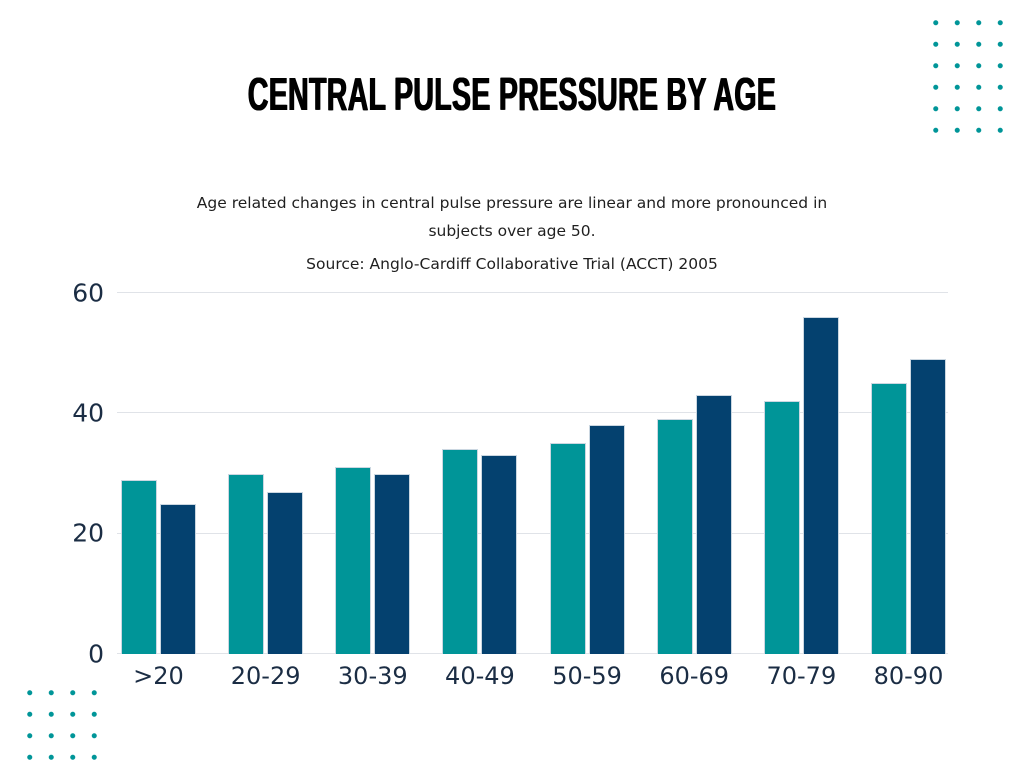  I want to click on gridline-0: 0, so click(518, 653).